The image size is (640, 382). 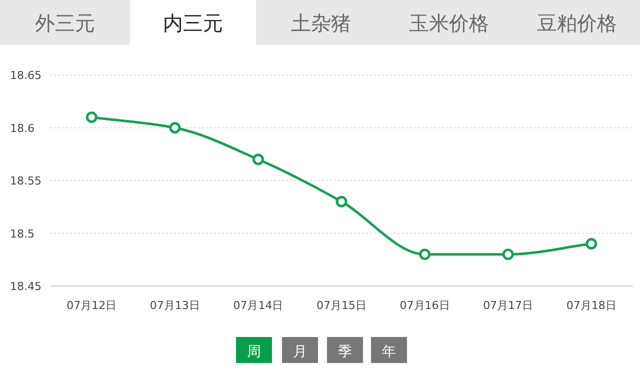 What do you see at coordinates (591, 305) in the screenshot?
I see `x-tick-label: 07月18日` at bounding box center [591, 305].